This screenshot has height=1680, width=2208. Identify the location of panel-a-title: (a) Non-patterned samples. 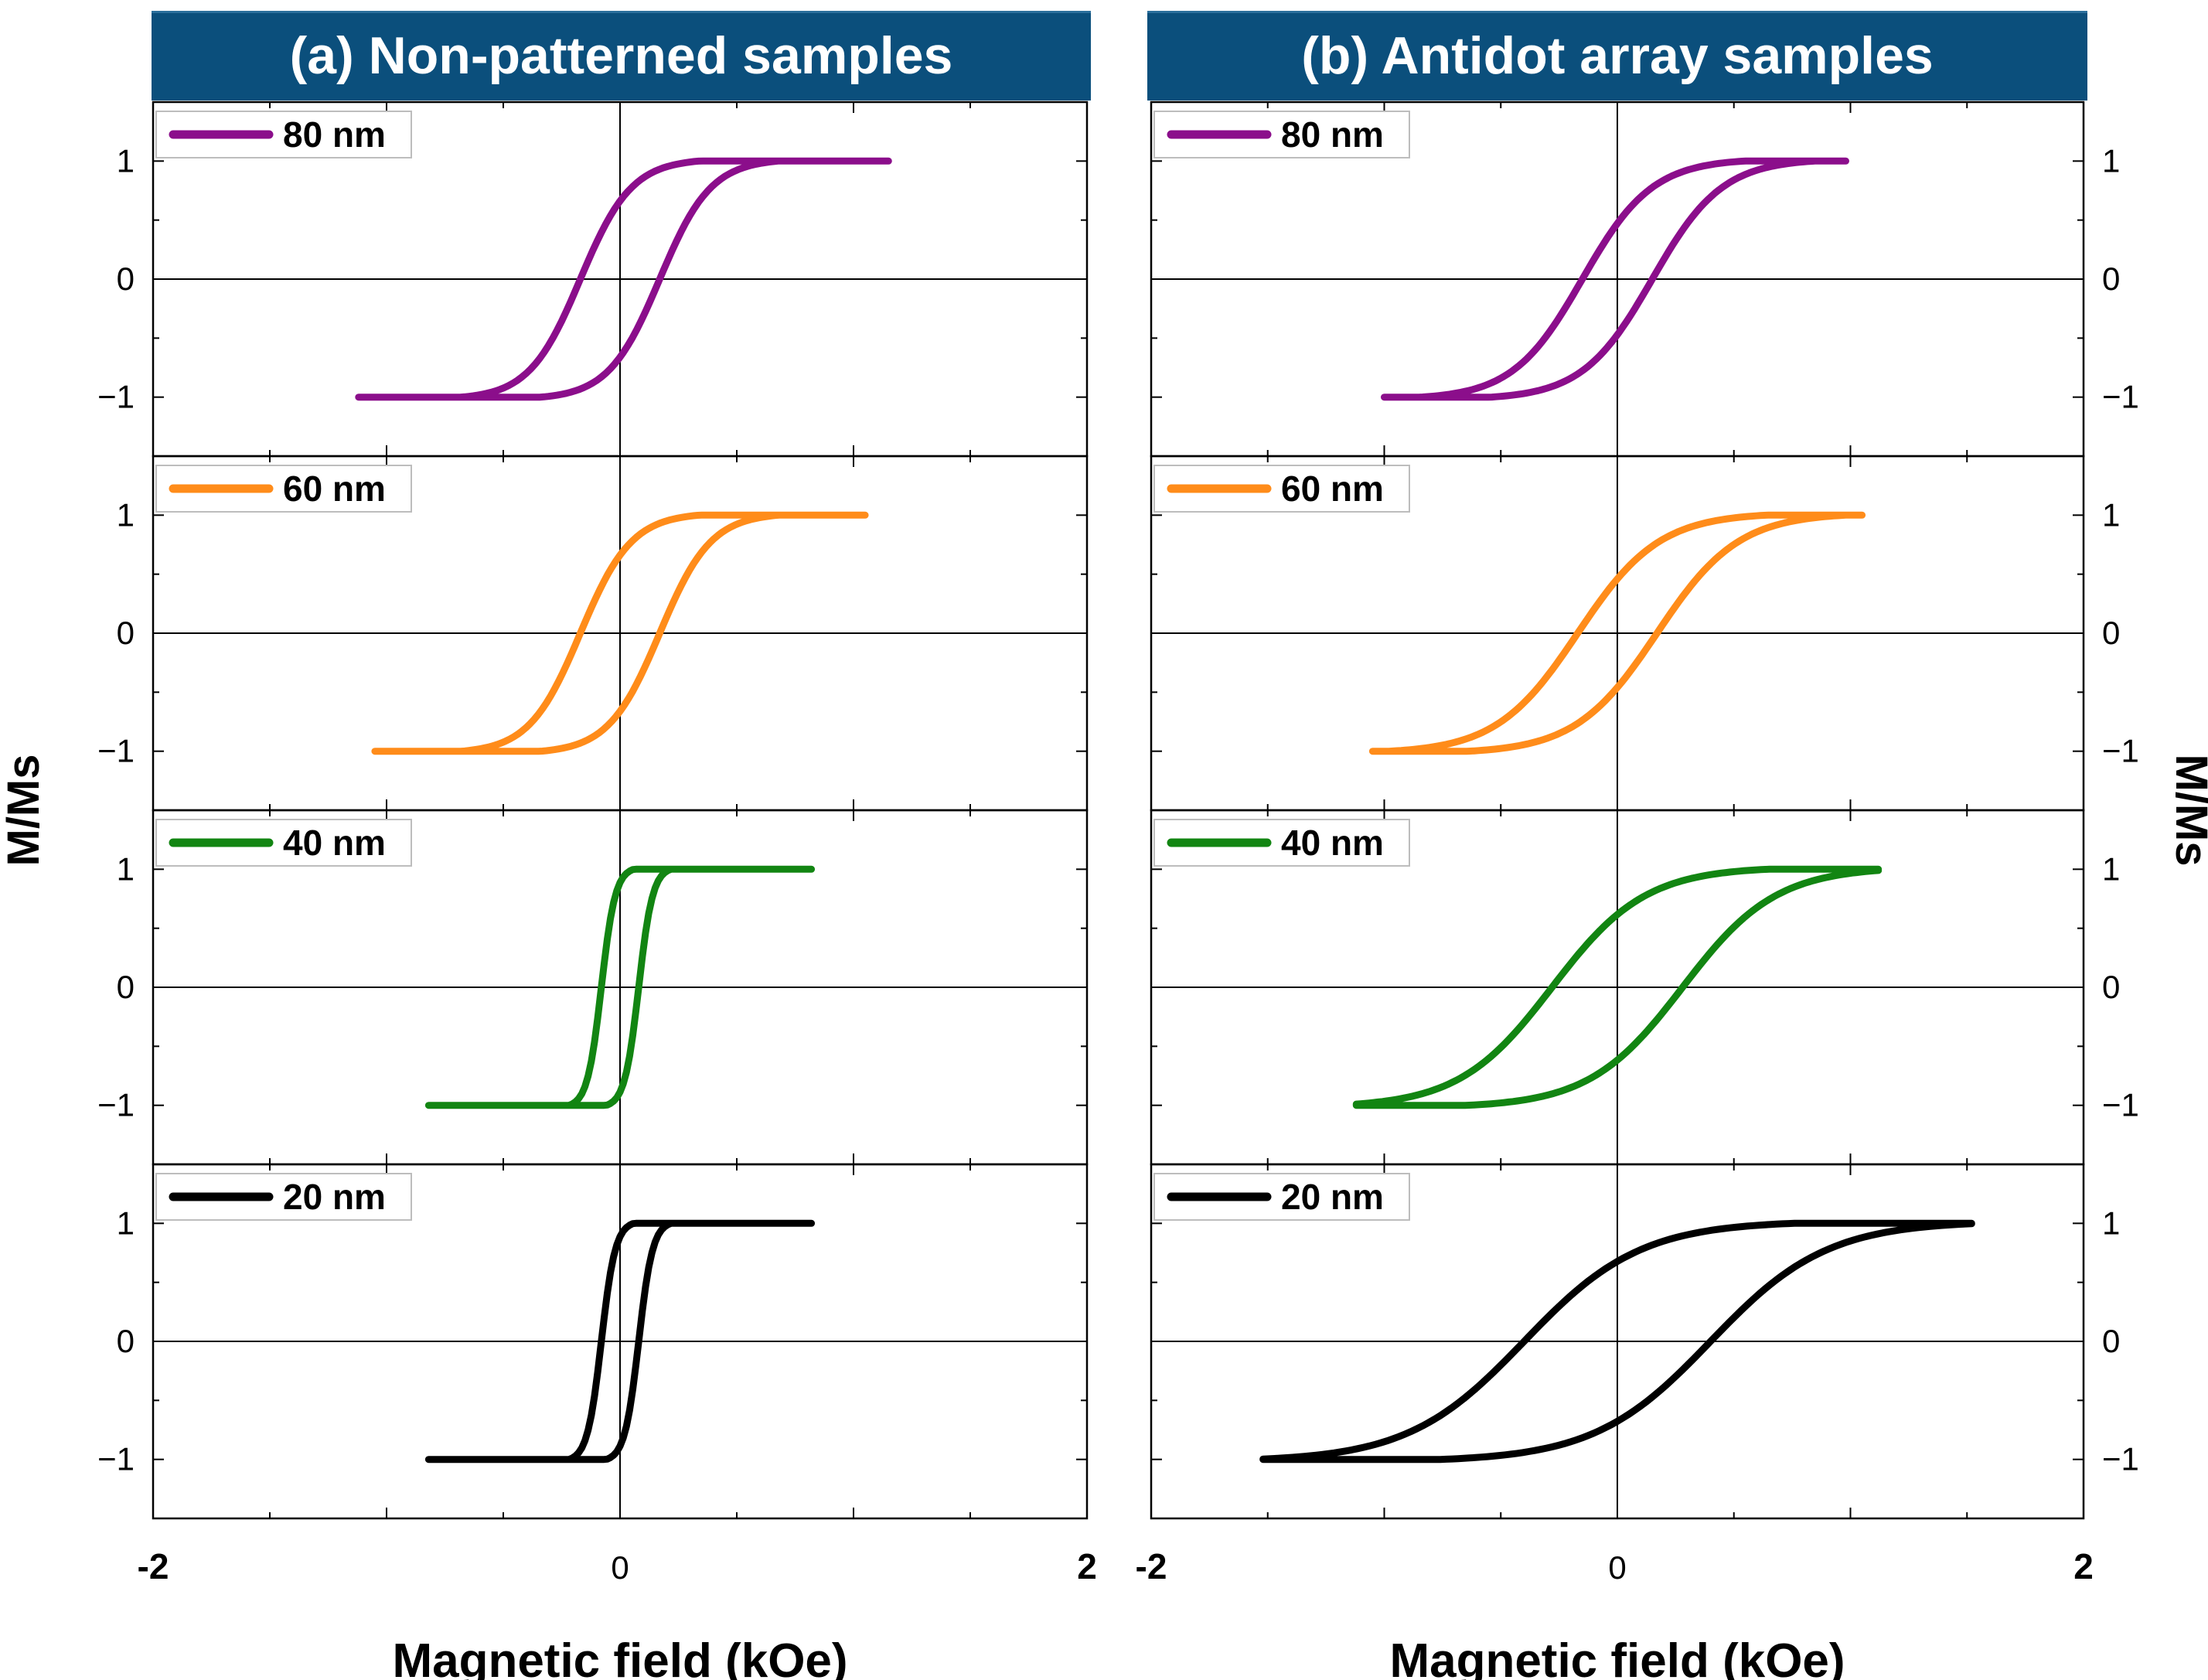
(621, 56).